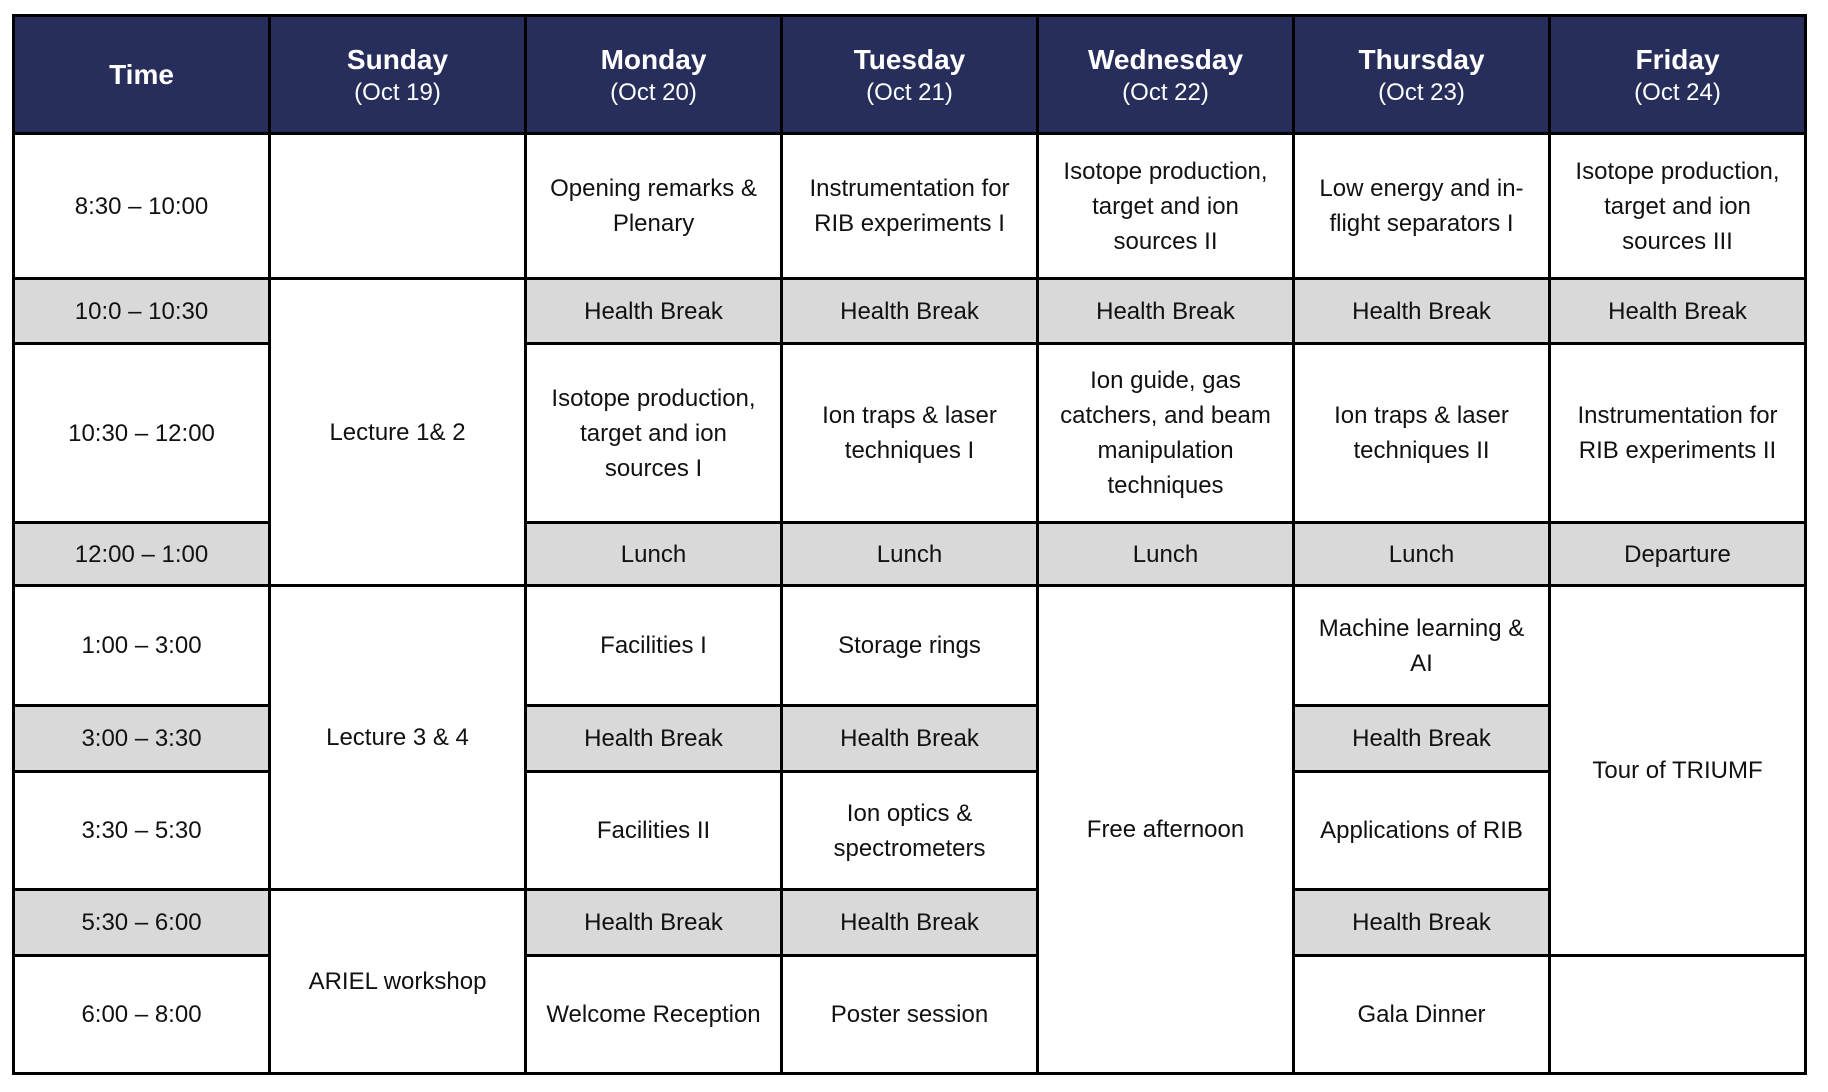 The image size is (1828, 1092). I want to click on time-slot-cell: 6:00 – 8:00, so click(141, 1014).